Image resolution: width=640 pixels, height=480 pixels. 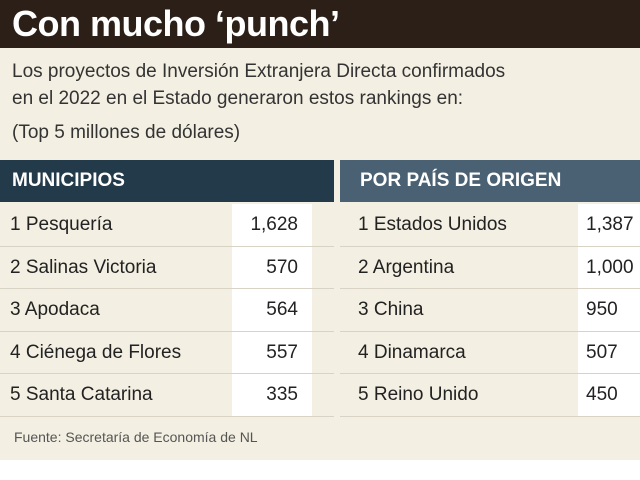 I want to click on row-value: 557, so click(x=272, y=352).